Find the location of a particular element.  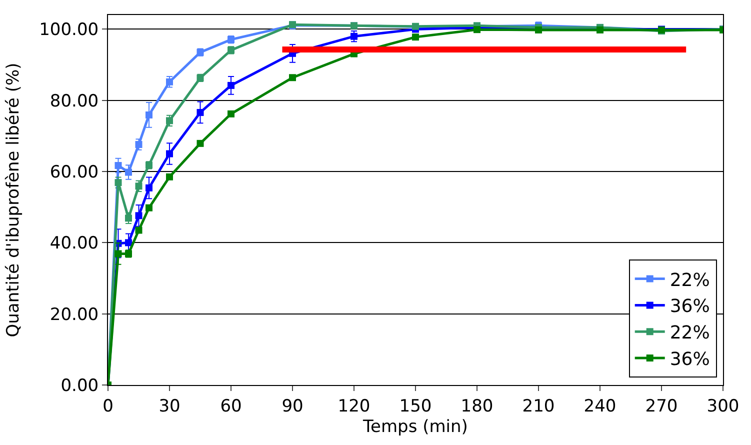

y-axis-title: Quantité d'ibuprofène libéré (%) is located at coordinates (14, 200).